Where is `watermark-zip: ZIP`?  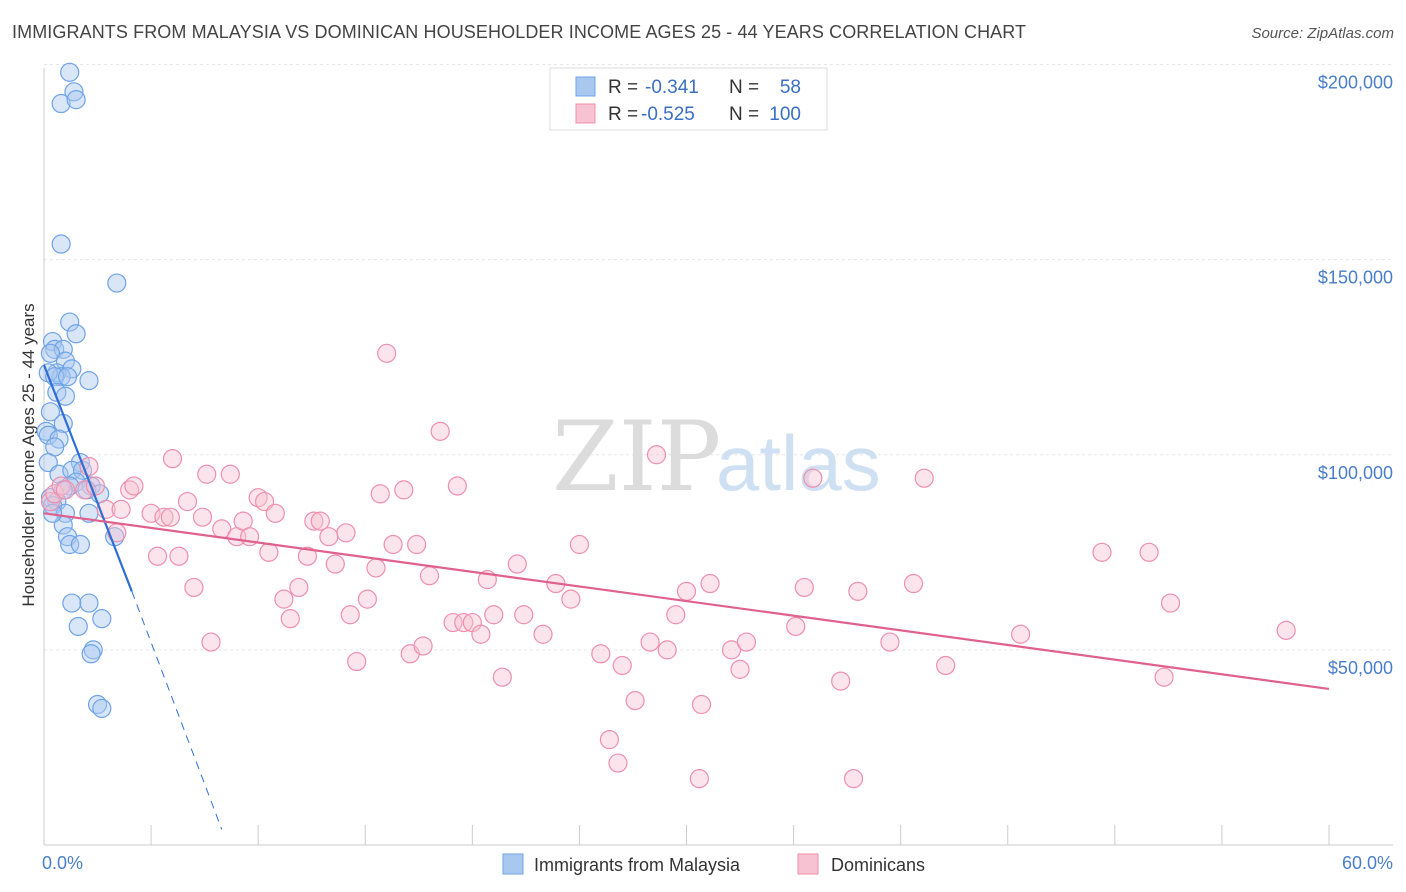 watermark-zip: ZIP is located at coordinates (636, 457).